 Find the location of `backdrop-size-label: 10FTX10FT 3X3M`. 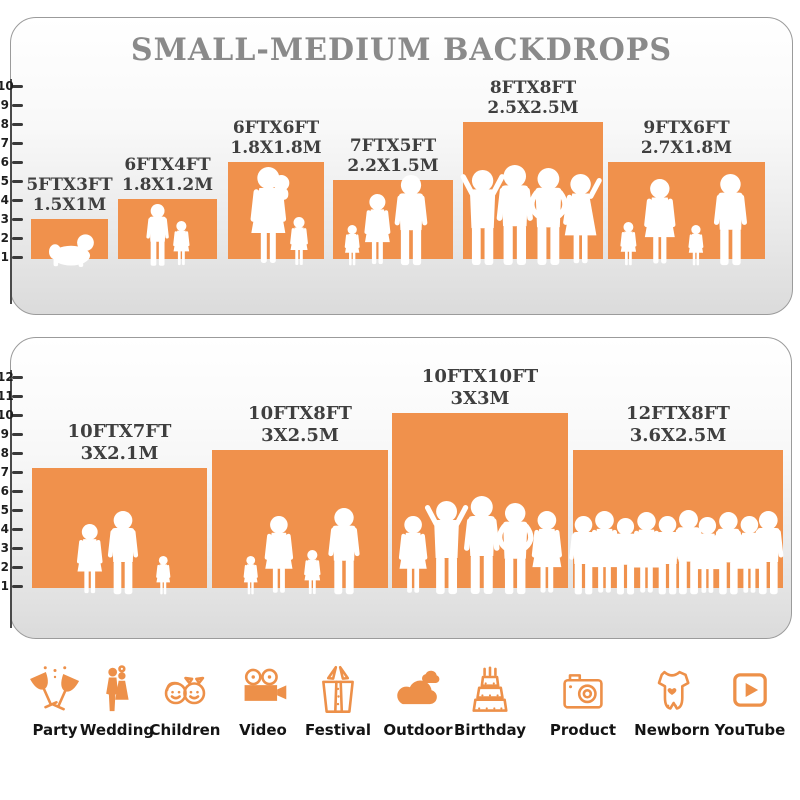

backdrop-size-label: 10FTX10FT 3X3M is located at coordinates (480, 388).